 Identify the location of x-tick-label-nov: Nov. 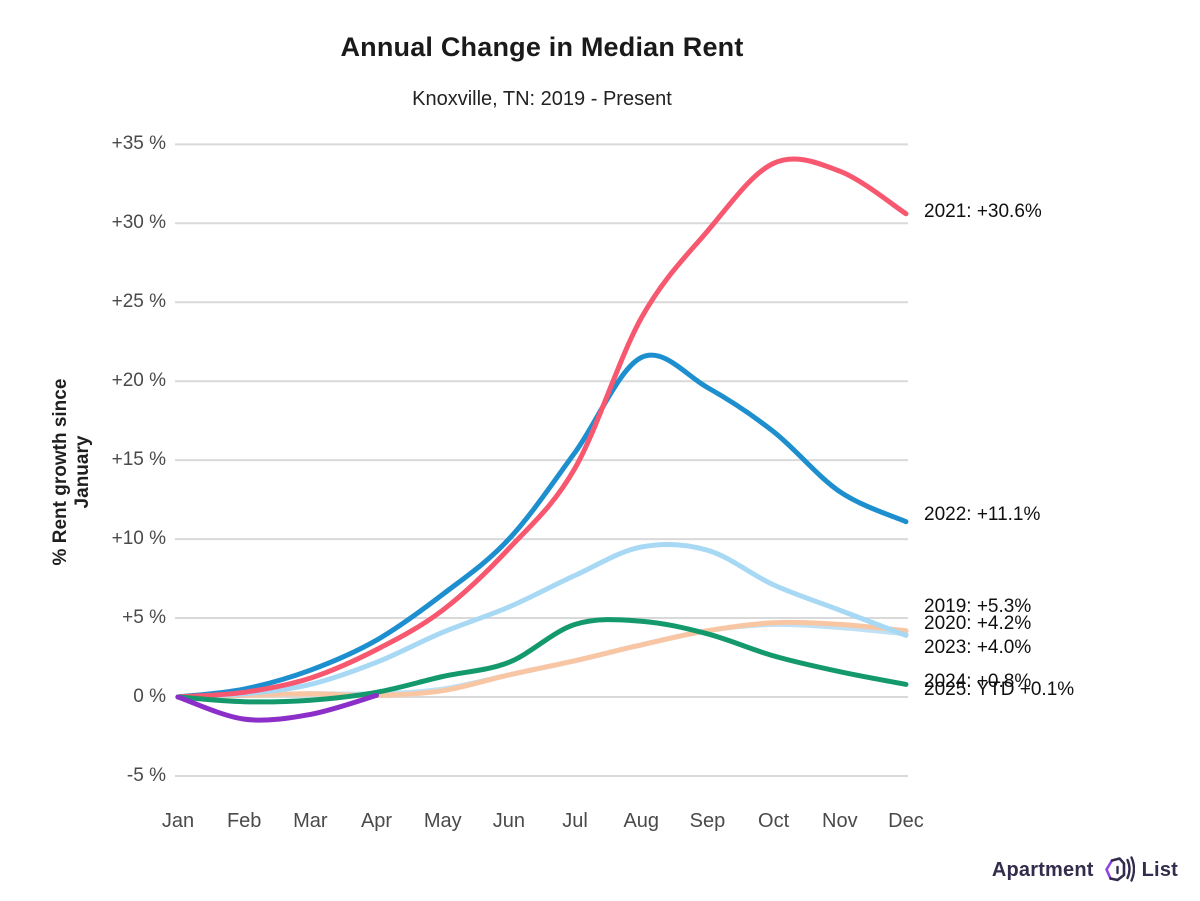
(840, 821).